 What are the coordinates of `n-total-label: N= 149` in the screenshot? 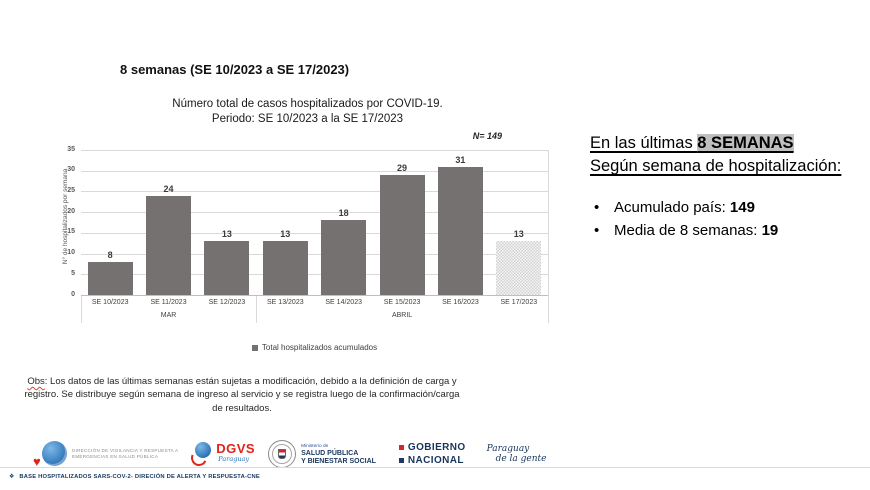 It's located at (487, 136).